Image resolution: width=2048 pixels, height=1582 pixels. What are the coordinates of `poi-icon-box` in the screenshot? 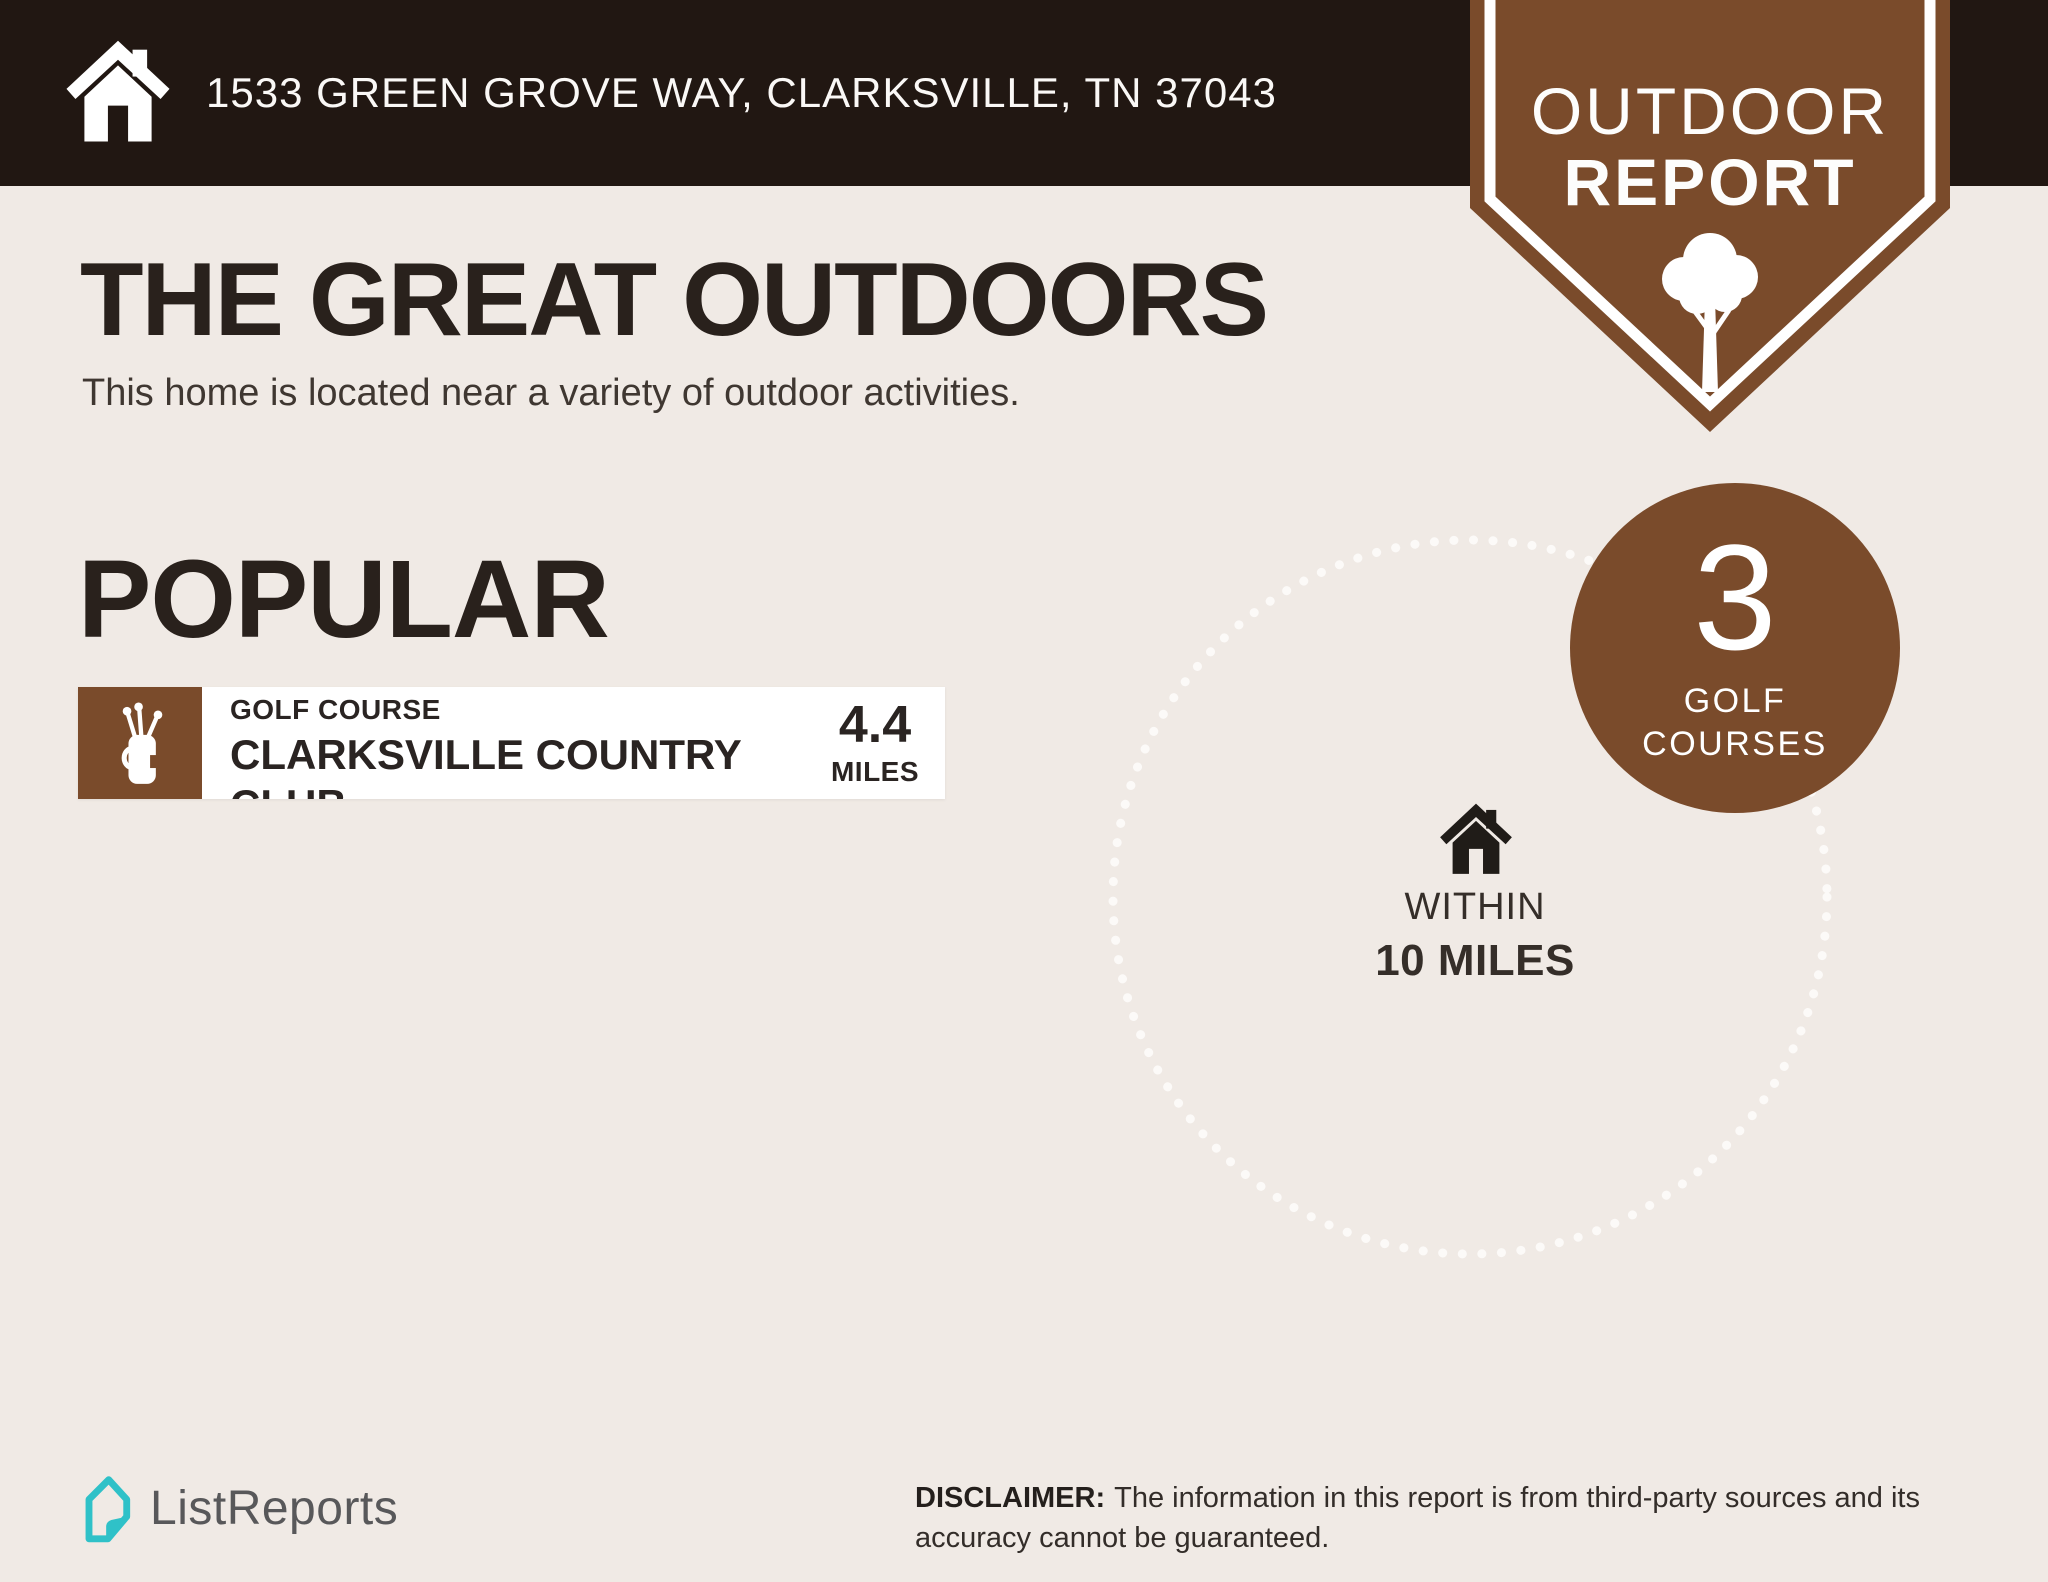 It's located at (140, 743).